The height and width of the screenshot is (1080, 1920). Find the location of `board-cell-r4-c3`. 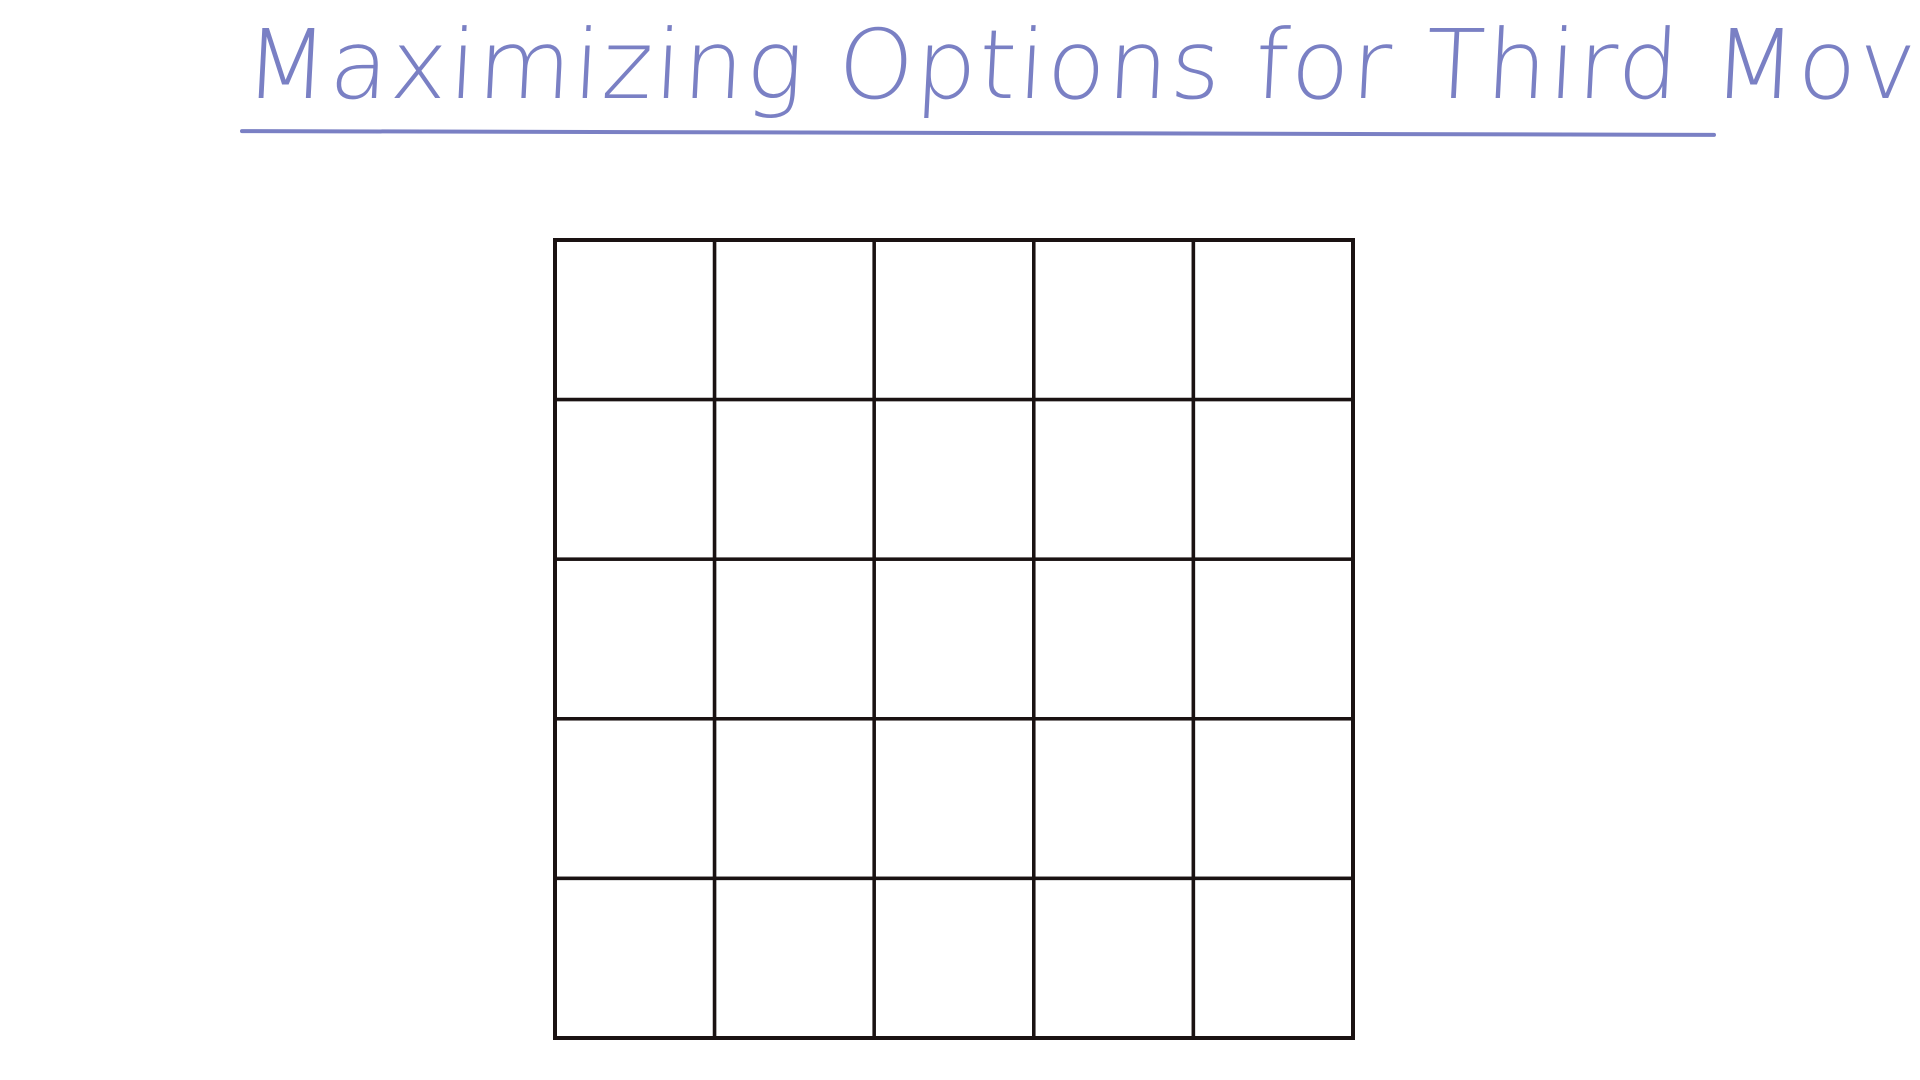

board-cell-r4-c3 is located at coordinates (954, 799).